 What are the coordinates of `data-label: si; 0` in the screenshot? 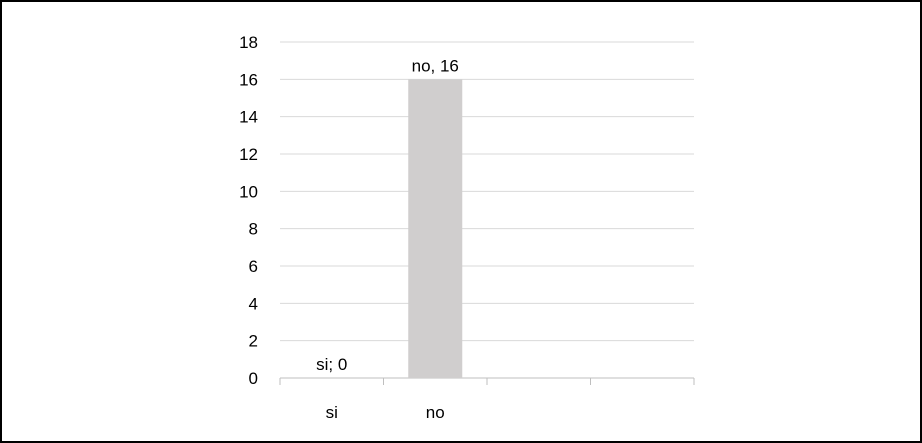 It's located at (331, 364).